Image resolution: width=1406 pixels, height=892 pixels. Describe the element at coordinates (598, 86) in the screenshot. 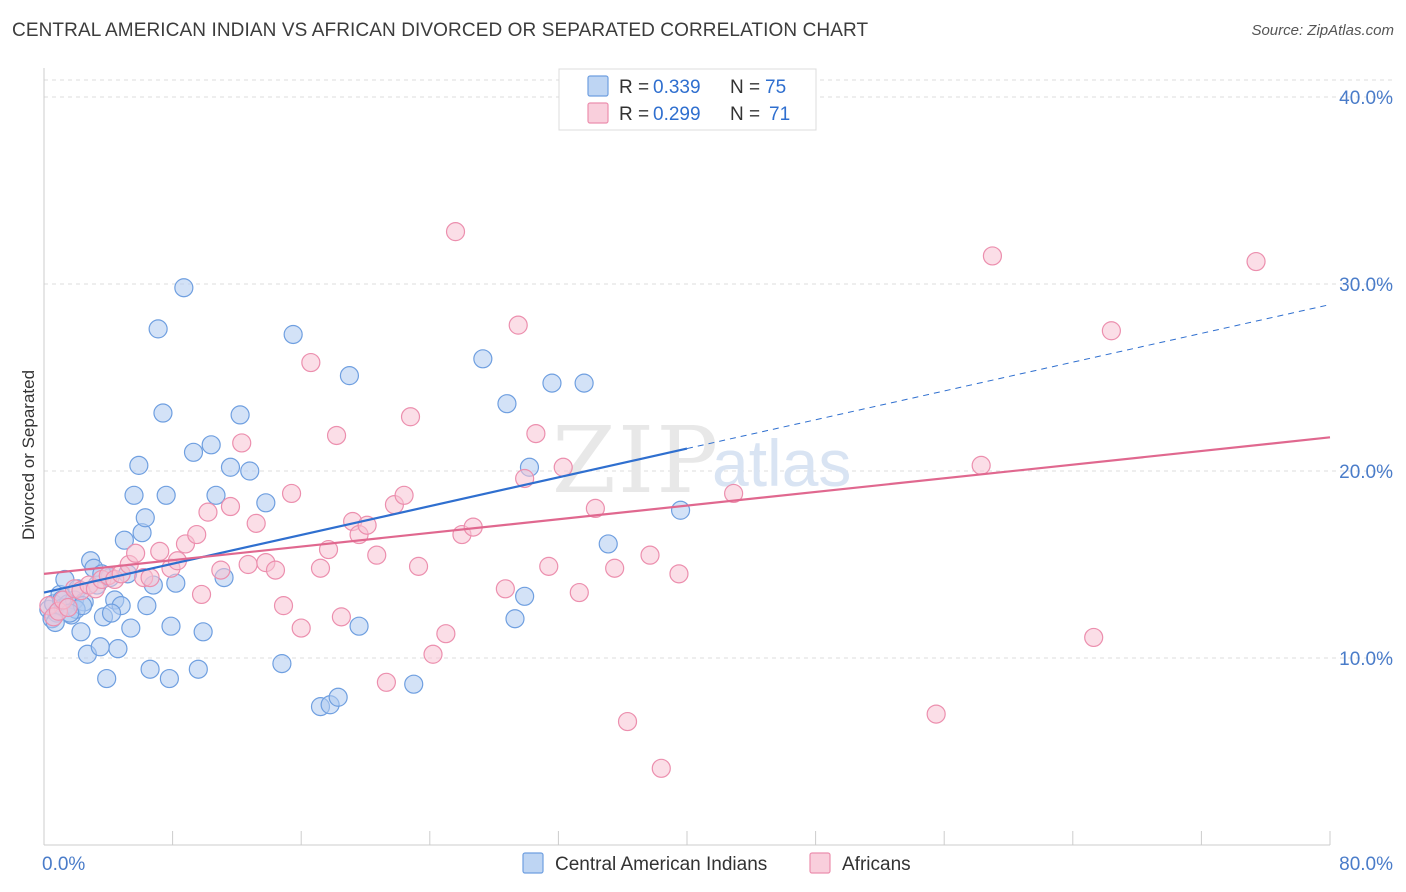

I see `legend-swatch-blue` at that location.